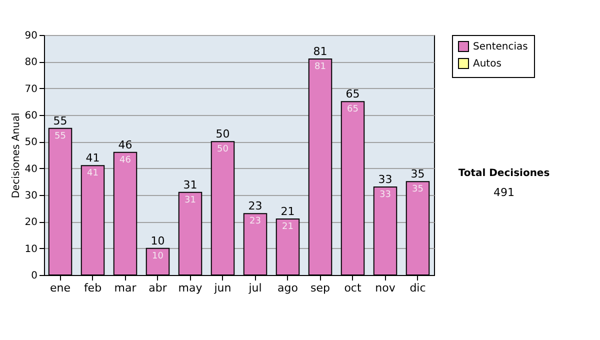  I want to click on data-label: 33, so click(385, 195).